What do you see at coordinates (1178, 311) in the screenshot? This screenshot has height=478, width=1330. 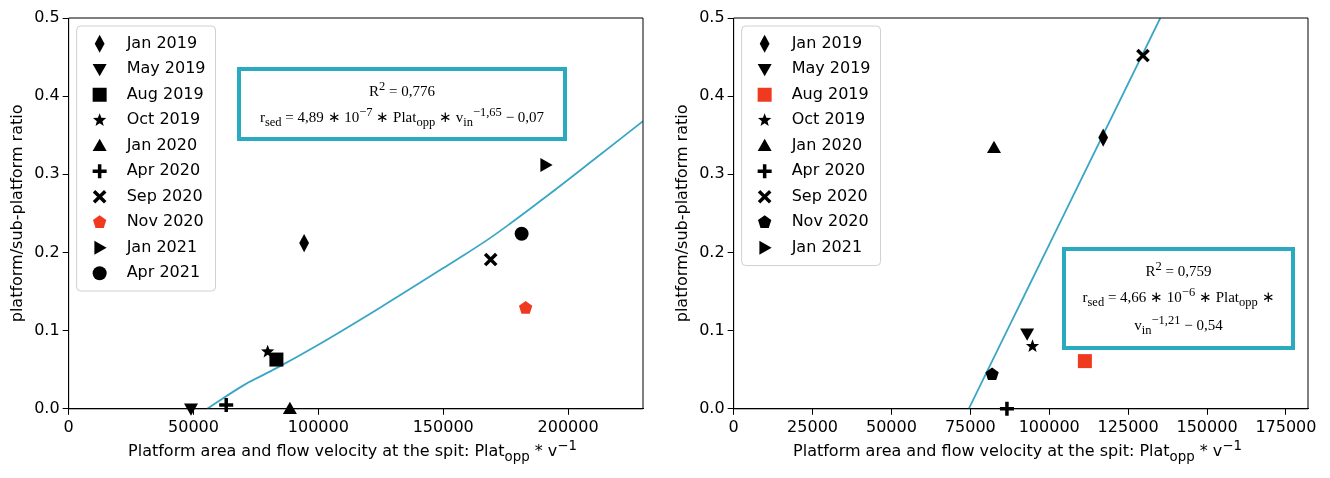 I see `text: r$_{sed}$ = 4,66 ∗ 10$^{−6}$ ∗ Plat$_{opp}$ ∗ v$_{in}$$^{−1,21}$ − 0,54` at bounding box center [1178, 311].